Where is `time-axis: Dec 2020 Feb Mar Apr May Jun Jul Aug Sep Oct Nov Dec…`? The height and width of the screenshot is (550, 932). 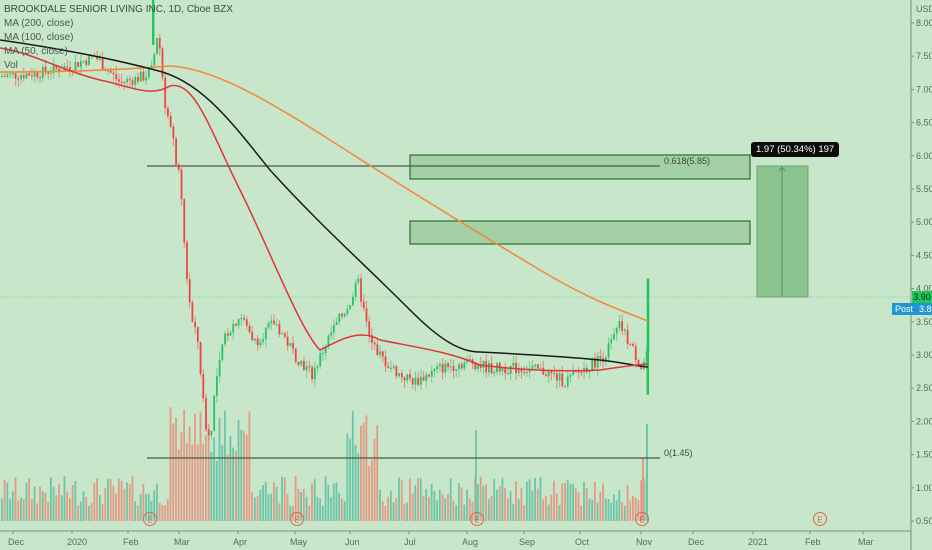
time-axis: Dec 2020 Feb Mar Apr May Jun Jul Aug Sep Oct Nov Dec… is located at coordinates (441, 539).